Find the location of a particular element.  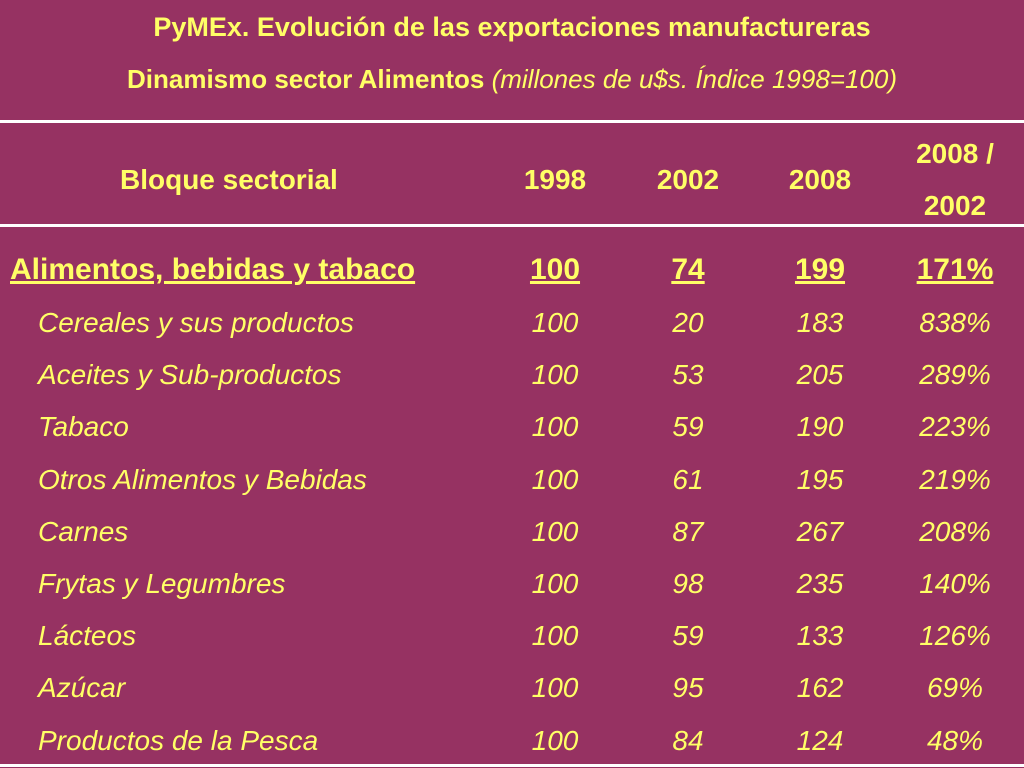

cell-value: 223% is located at coordinates (955, 427).